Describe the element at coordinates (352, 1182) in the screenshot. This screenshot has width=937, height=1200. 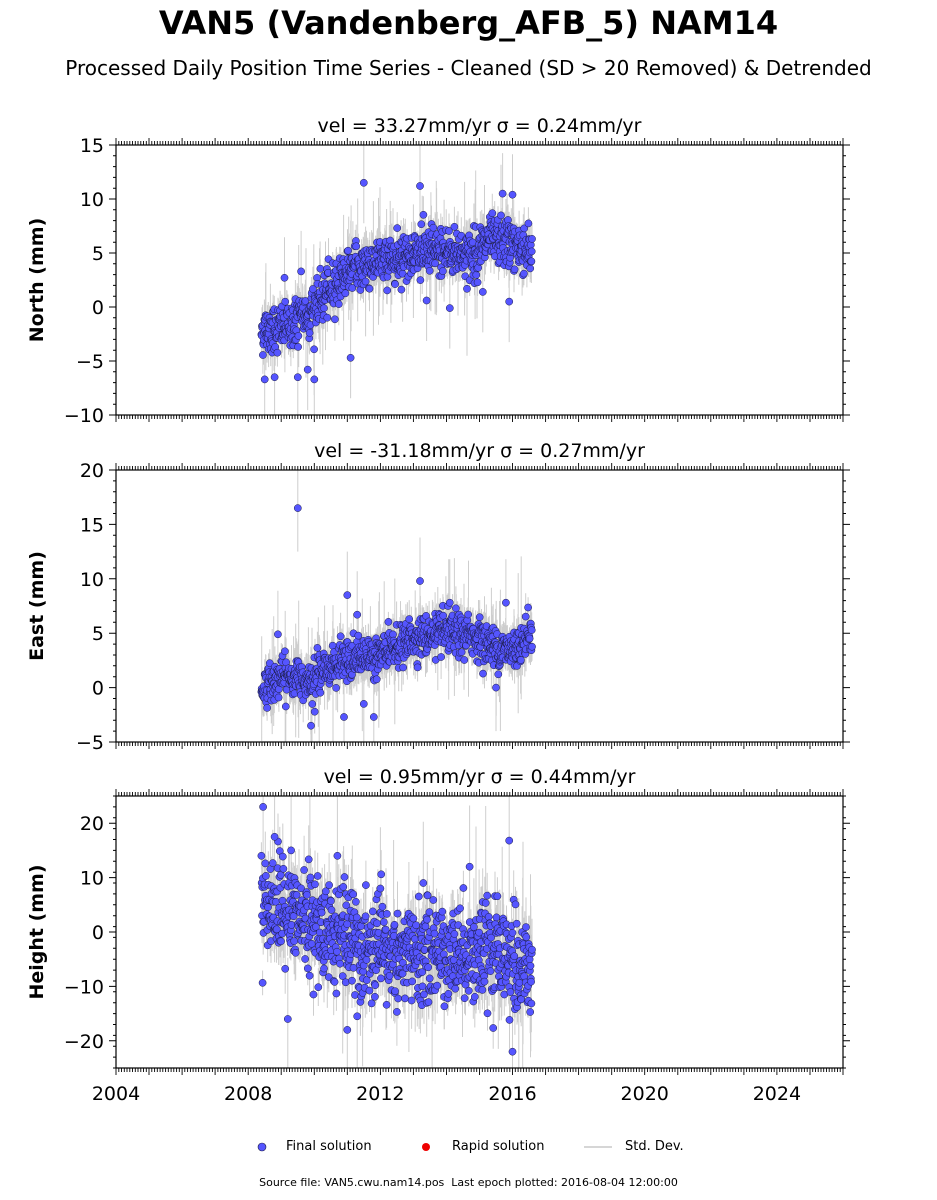
I see `footer-source-file: Source file: VAN5.cwu.nam14.pos` at that location.